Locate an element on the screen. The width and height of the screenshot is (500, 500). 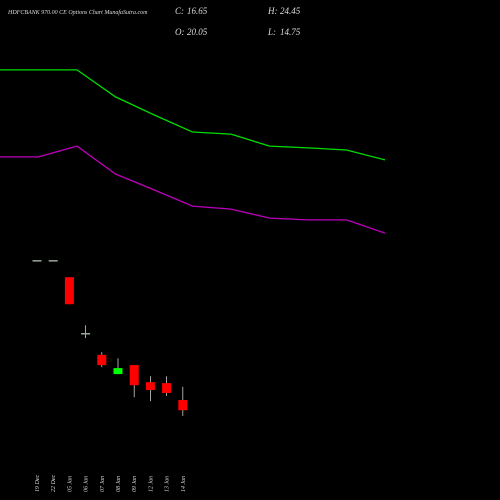
x-tick-label: 22 Dec is located at coordinates (54, 483).